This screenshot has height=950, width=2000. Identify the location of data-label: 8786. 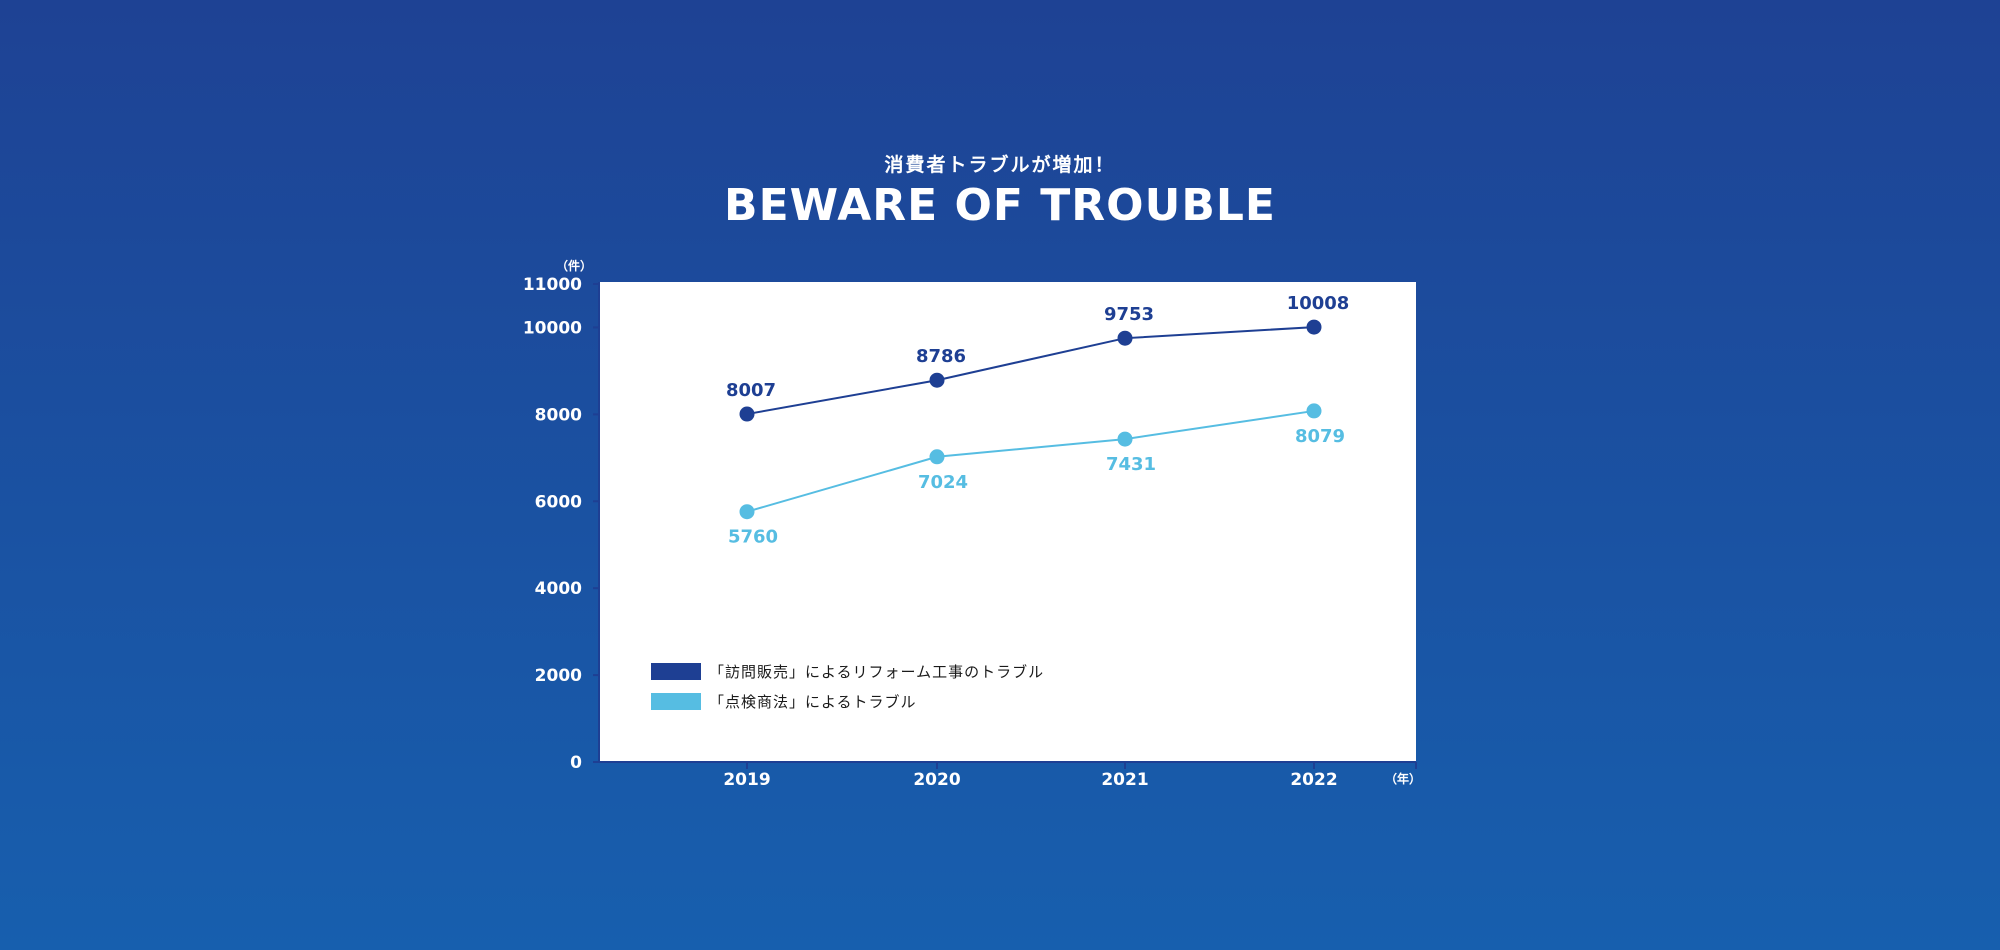
(941, 356).